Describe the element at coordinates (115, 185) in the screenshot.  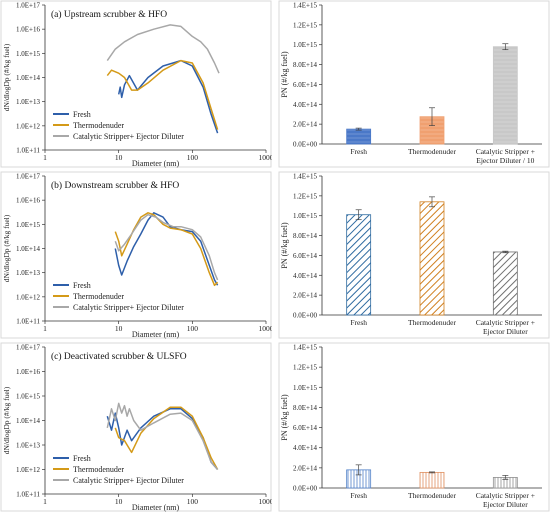
I see `chart-title: (b) Downstream scrubber & HFO` at that location.